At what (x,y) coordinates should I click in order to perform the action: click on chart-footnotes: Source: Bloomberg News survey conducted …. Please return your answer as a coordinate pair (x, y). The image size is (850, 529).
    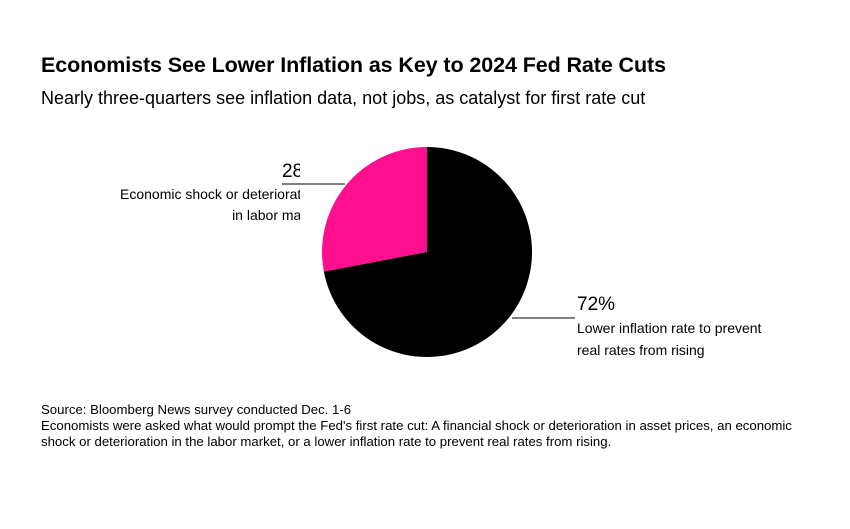
    Looking at the image, I should click on (431, 426).